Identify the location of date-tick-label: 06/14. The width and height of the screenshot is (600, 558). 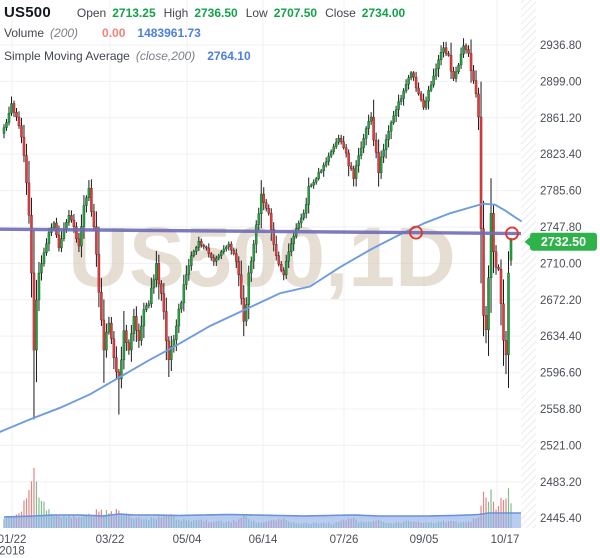
(263, 540).